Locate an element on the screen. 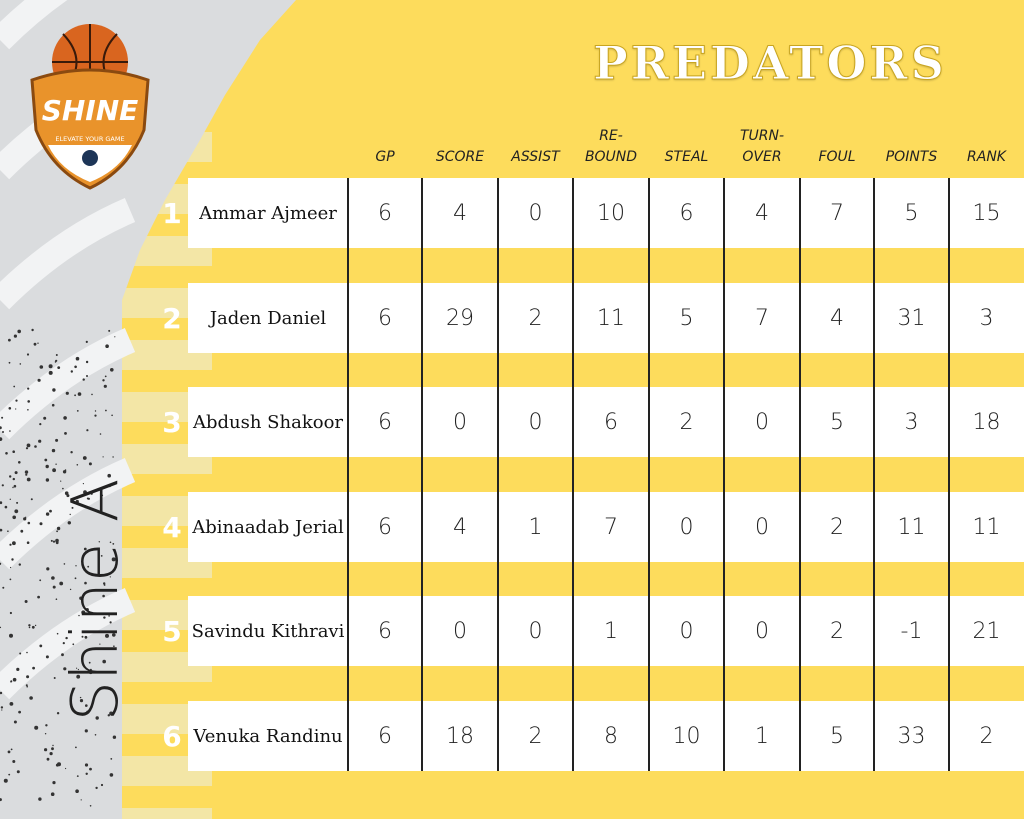 Image resolution: width=1024 pixels, height=819 pixels. column-header: TURN- OVER is located at coordinates (762, 146).